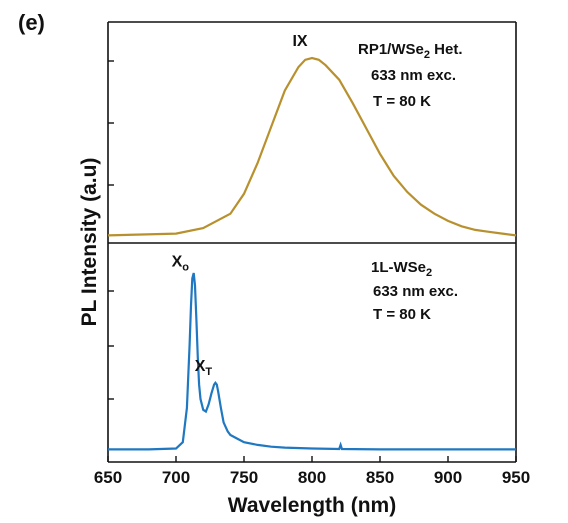  I want to click on panel-label: (e), so click(31, 22).